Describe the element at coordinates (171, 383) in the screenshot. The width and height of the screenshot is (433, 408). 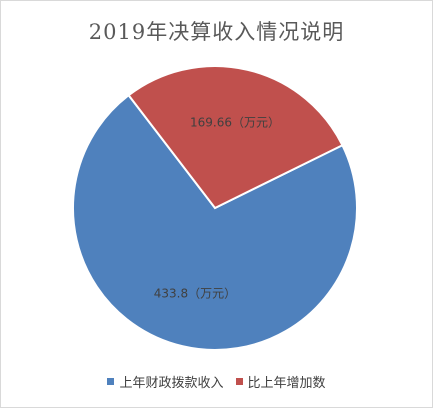
I see `legend-label-budget-income: 上年财政拨款收入` at that location.